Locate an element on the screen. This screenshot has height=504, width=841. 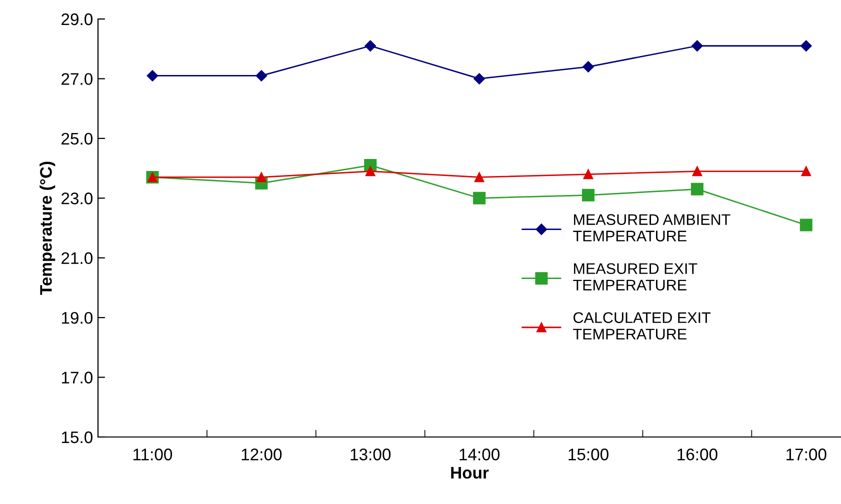
x-tick-label: 16:00 is located at coordinates (698, 454).